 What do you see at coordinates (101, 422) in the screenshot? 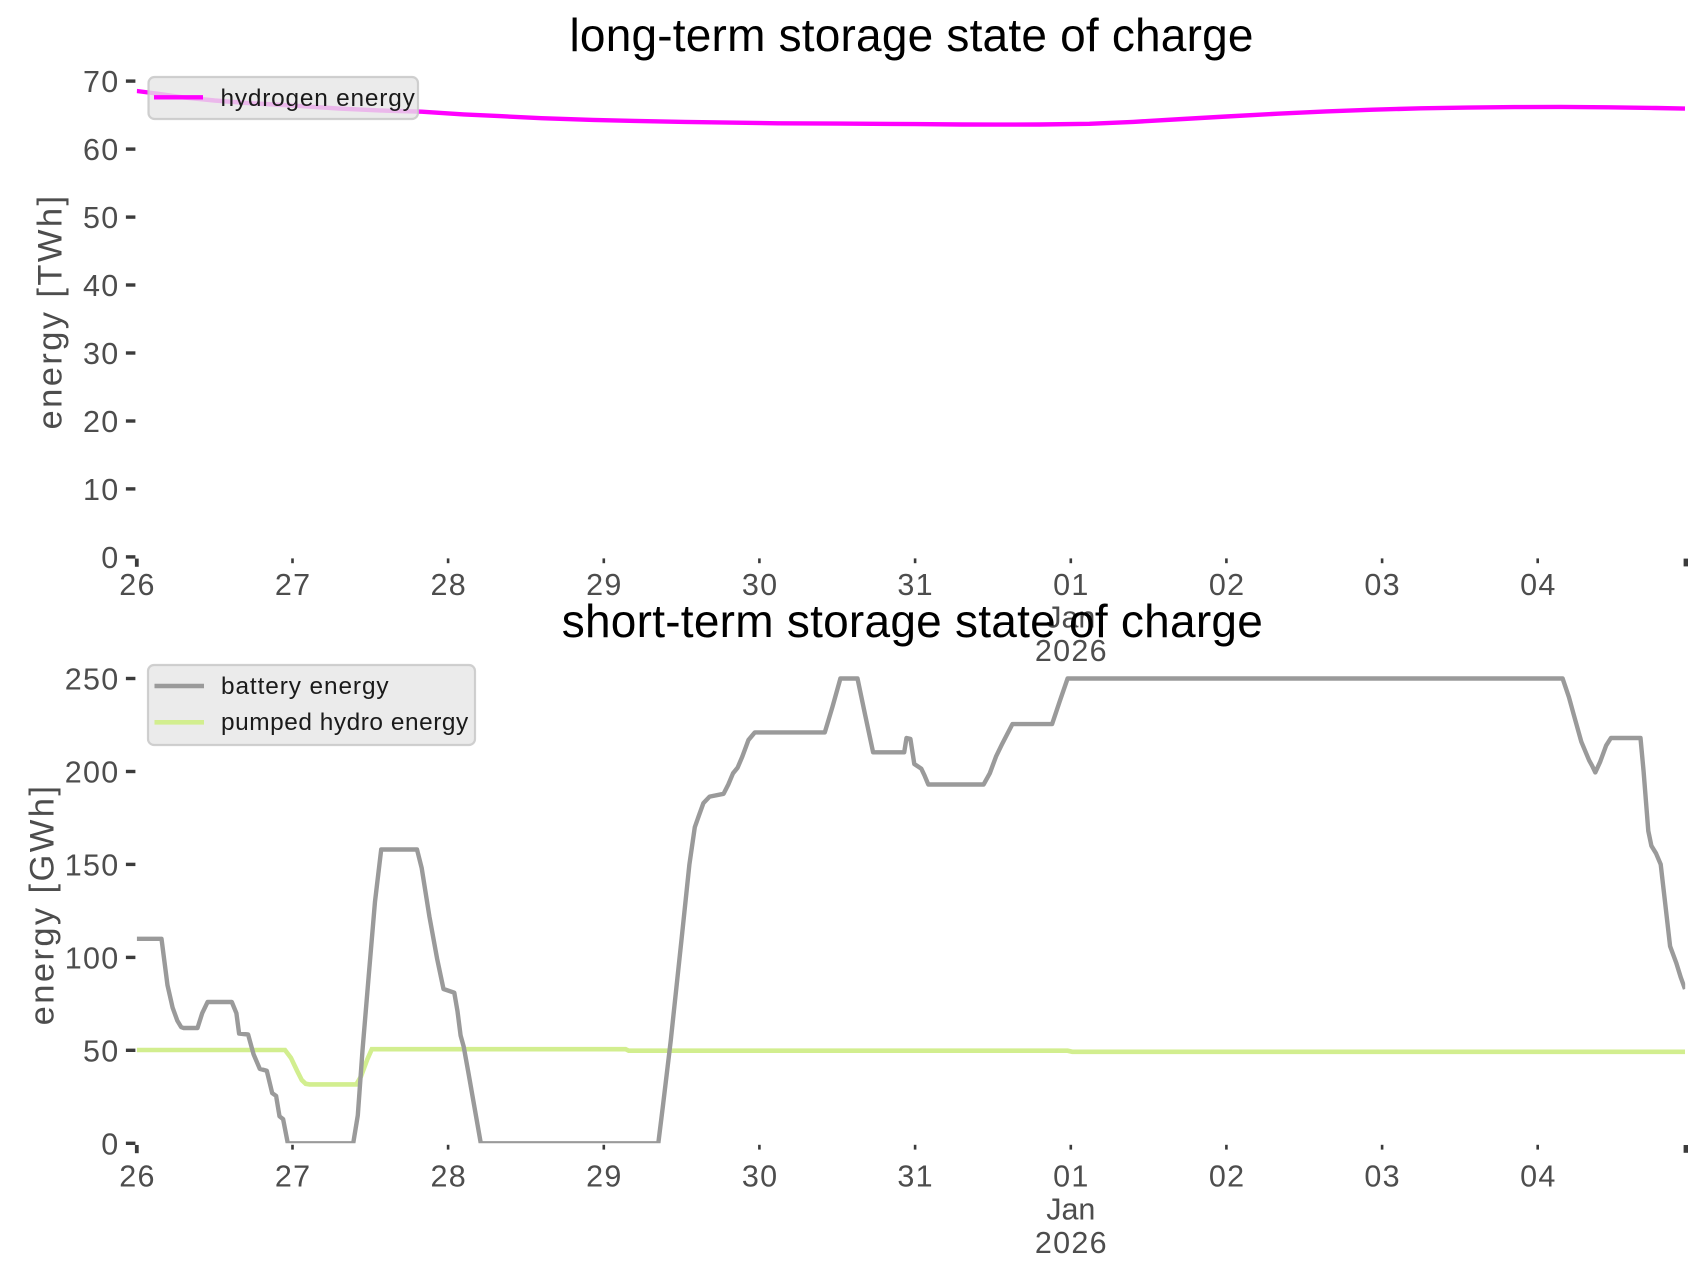
I see `svg-text: 20` at bounding box center [101, 422].